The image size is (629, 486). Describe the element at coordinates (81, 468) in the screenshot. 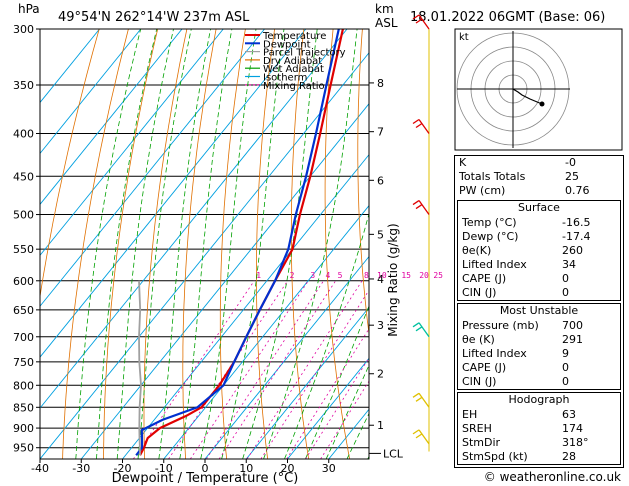

I see `temp-tick-label: -30` at that location.